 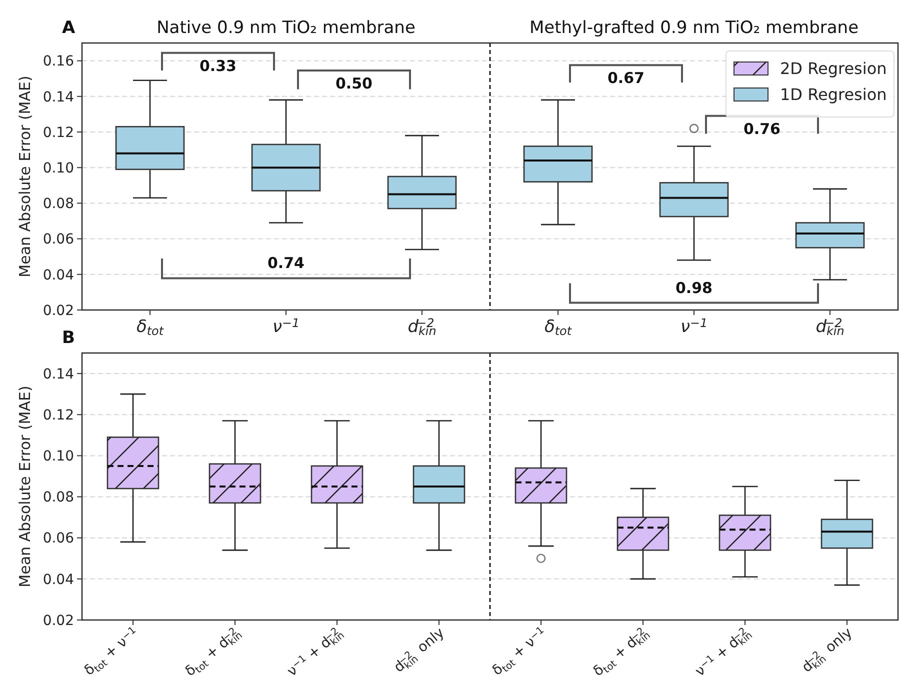 I want to click on y-tick-label: 0.16, so click(x=58, y=62).